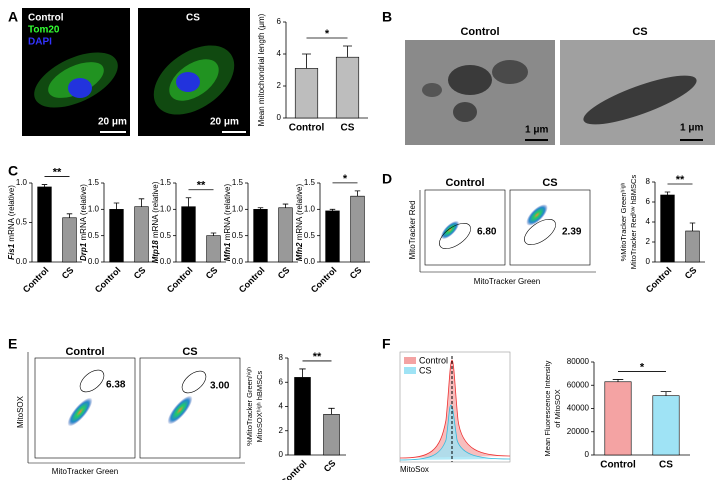  Describe the element at coordinates (85, 471) in the screenshot. I see `axis-label: MitoTracker Green` at that location.